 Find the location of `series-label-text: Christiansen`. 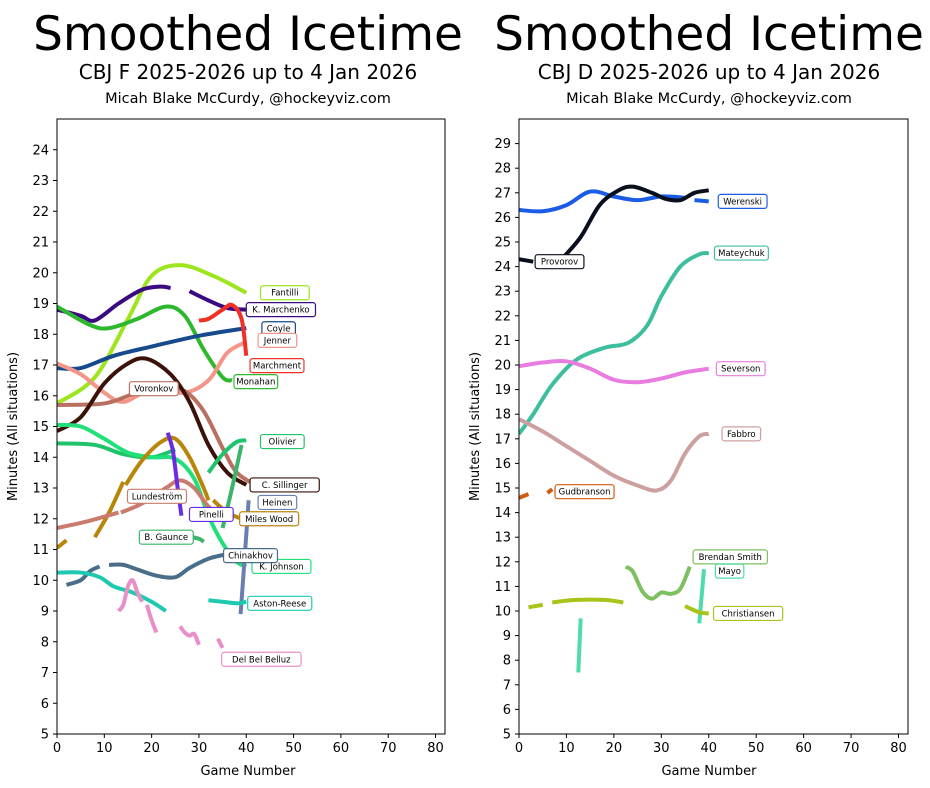

series-label-text: Christiansen is located at coordinates (748, 614).